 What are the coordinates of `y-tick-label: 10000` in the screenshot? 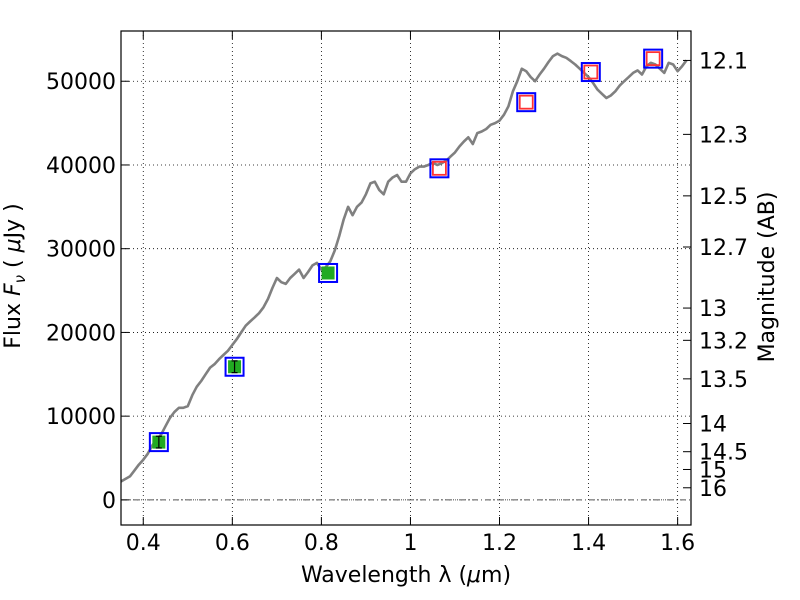 It's located at (81, 417).